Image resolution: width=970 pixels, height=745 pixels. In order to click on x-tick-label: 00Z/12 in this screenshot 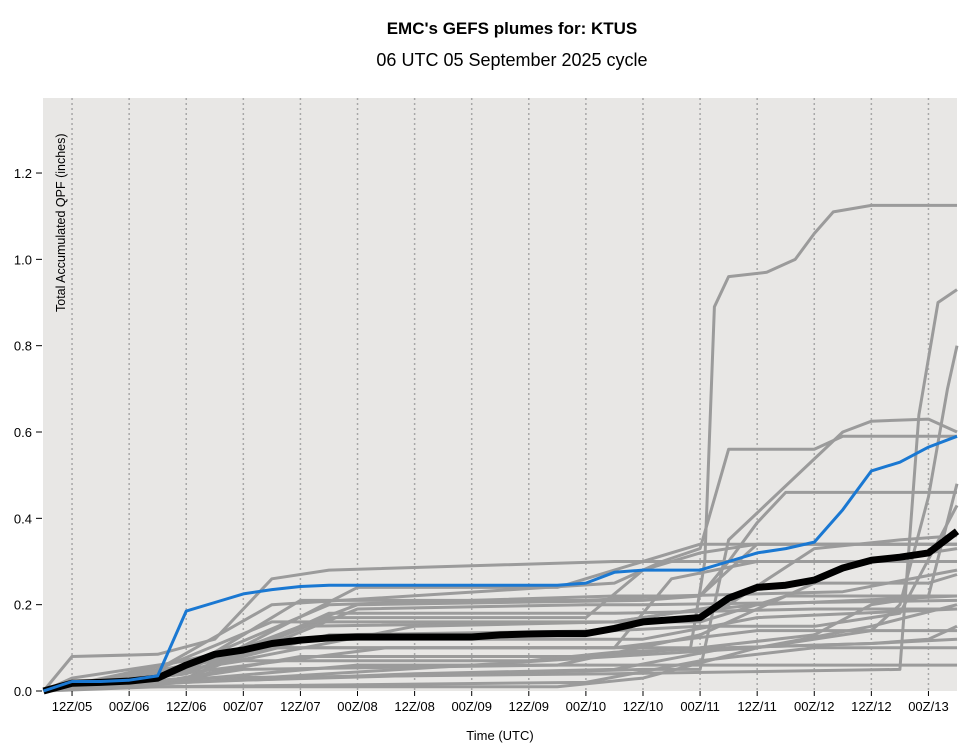, I will do `click(814, 706)`.